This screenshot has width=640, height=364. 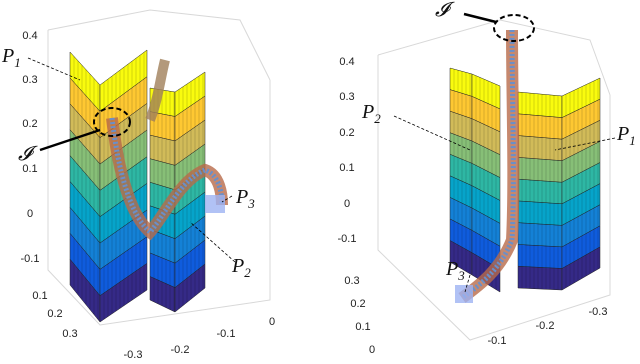 What do you see at coordinates (372, 350) in the screenshot?
I see `y-tick-label: 0` at bounding box center [372, 350].